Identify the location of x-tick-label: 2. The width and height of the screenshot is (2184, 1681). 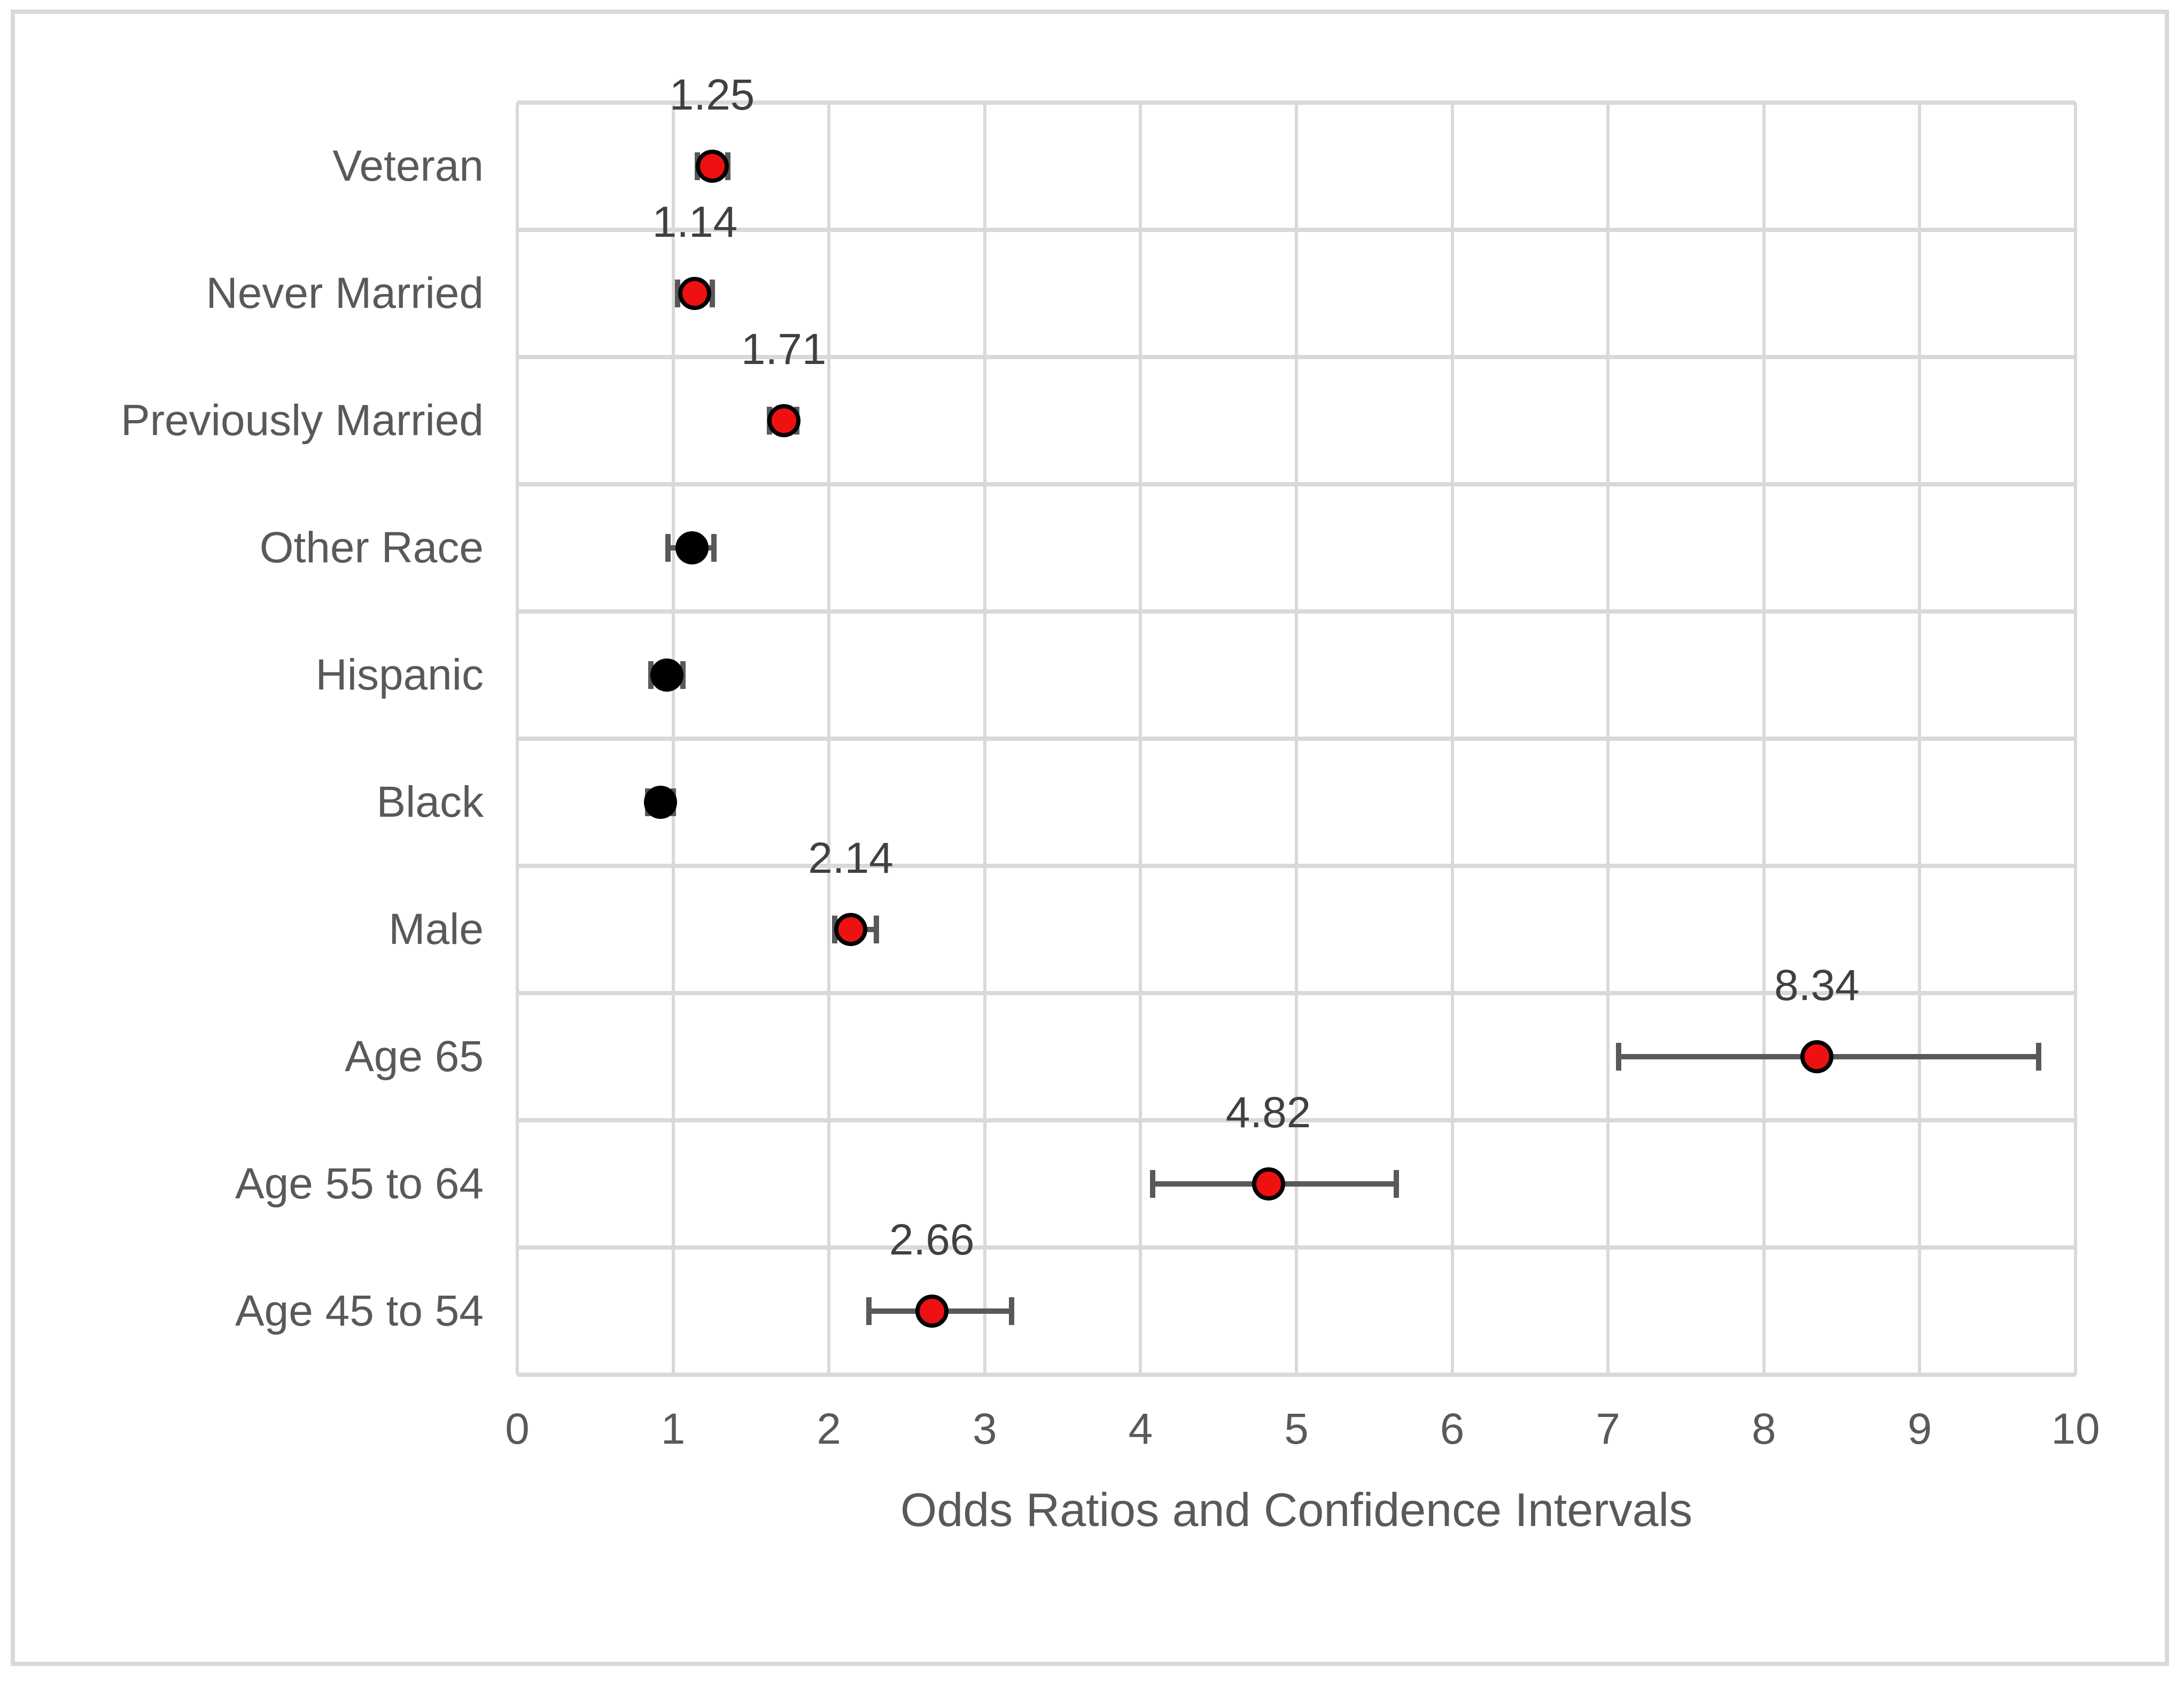
(829, 1429).